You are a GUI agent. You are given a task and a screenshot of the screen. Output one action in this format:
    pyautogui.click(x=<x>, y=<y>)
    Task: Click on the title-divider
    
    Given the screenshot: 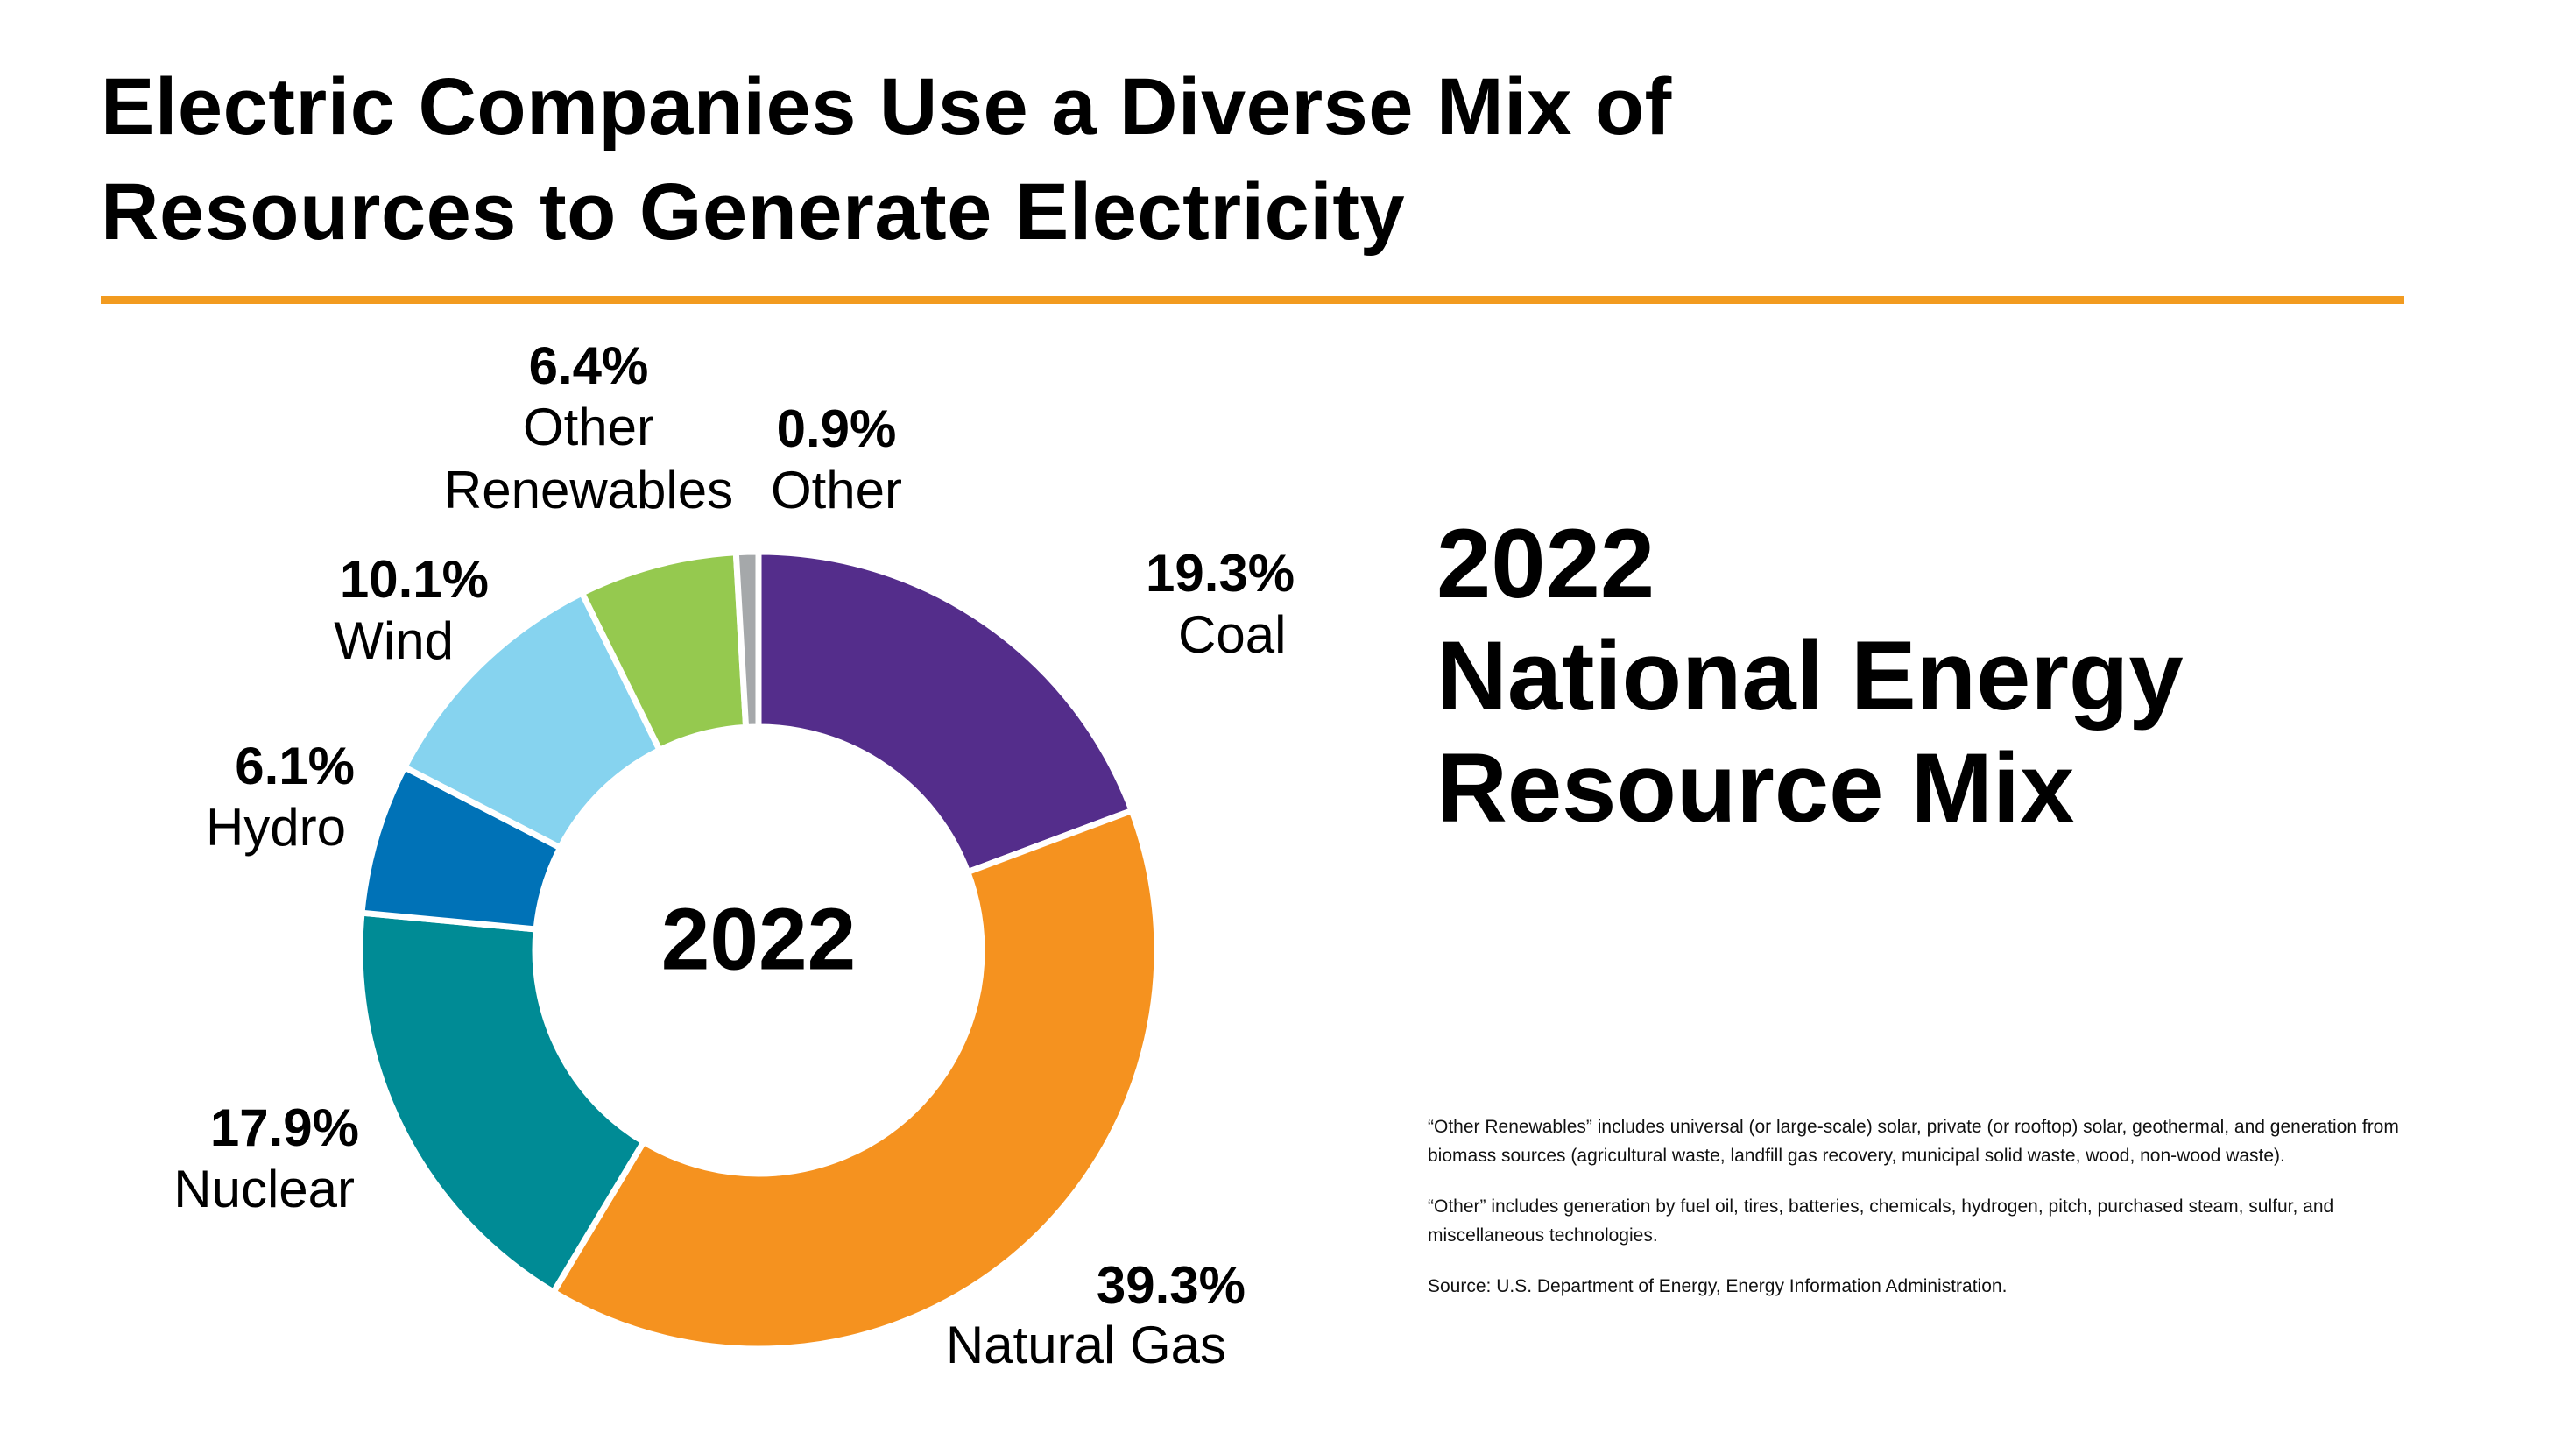 What is the action you would take?
    pyautogui.click(x=1252, y=300)
    